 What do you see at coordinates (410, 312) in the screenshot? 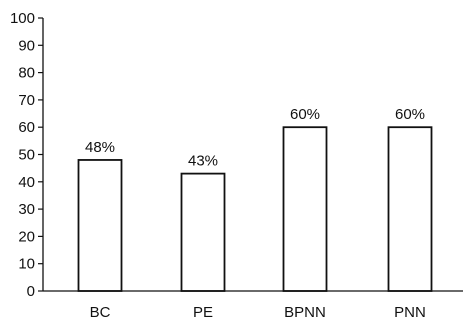
I see `x-tick-label-pnn: PNN` at bounding box center [410, 312].